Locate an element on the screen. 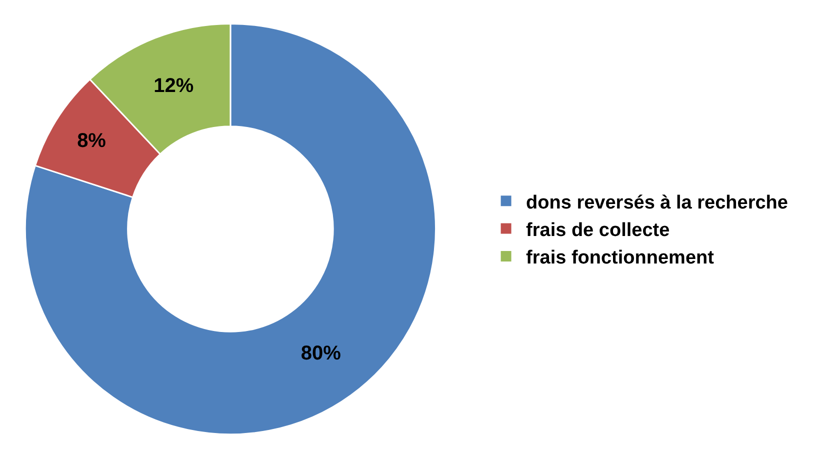 This screenshot has width=838, height=458. legend-label: frais fonctionnement is located at coordinates (620, 258).